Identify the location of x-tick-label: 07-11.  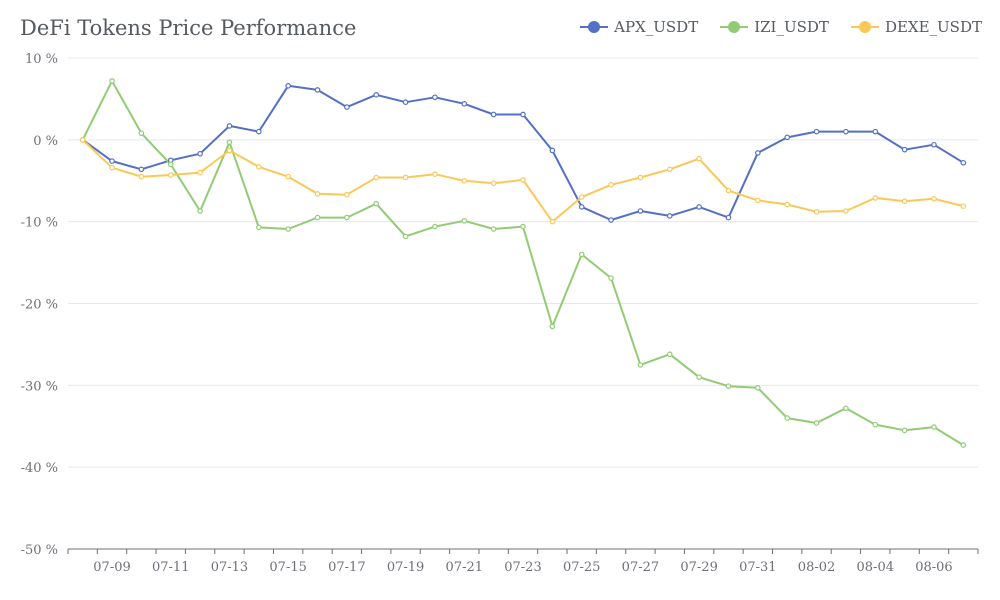
(170, 567).